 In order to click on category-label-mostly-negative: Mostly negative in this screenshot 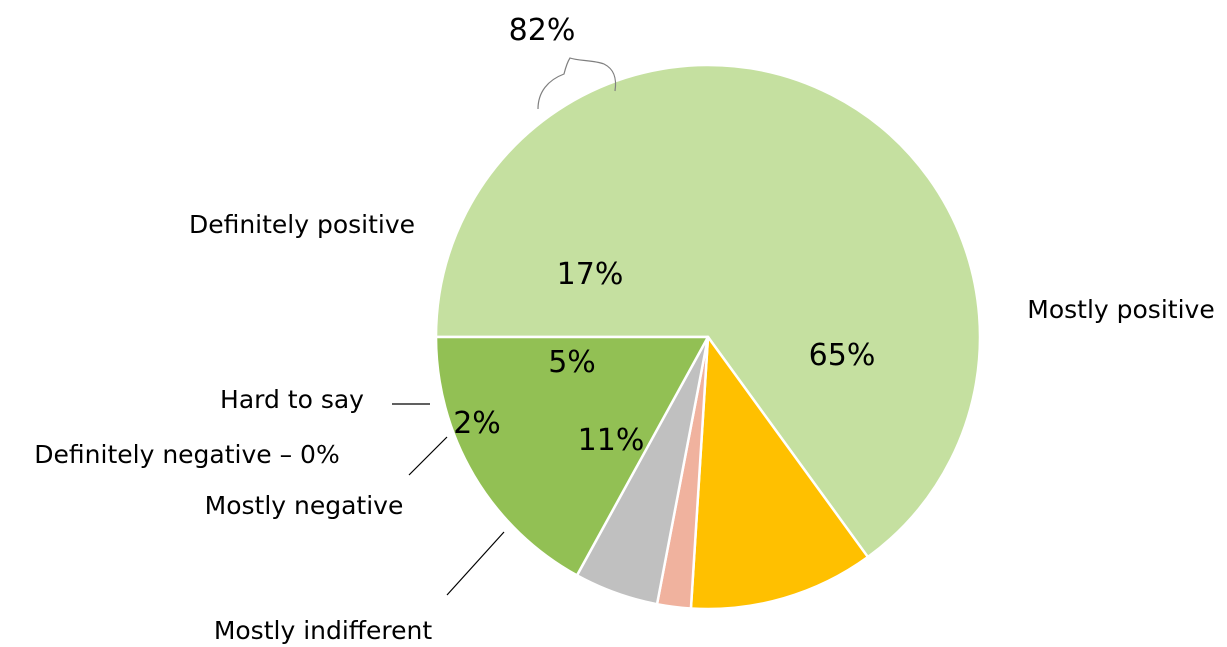, I will do `click(304, 505)`.